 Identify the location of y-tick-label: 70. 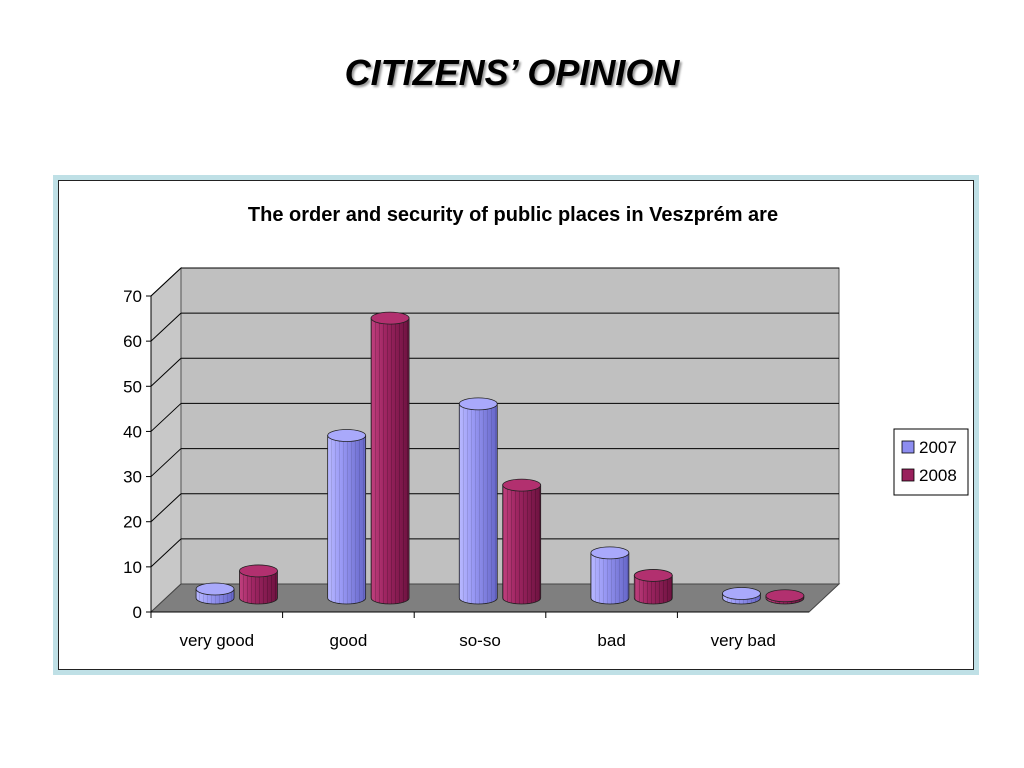
(132, 296).